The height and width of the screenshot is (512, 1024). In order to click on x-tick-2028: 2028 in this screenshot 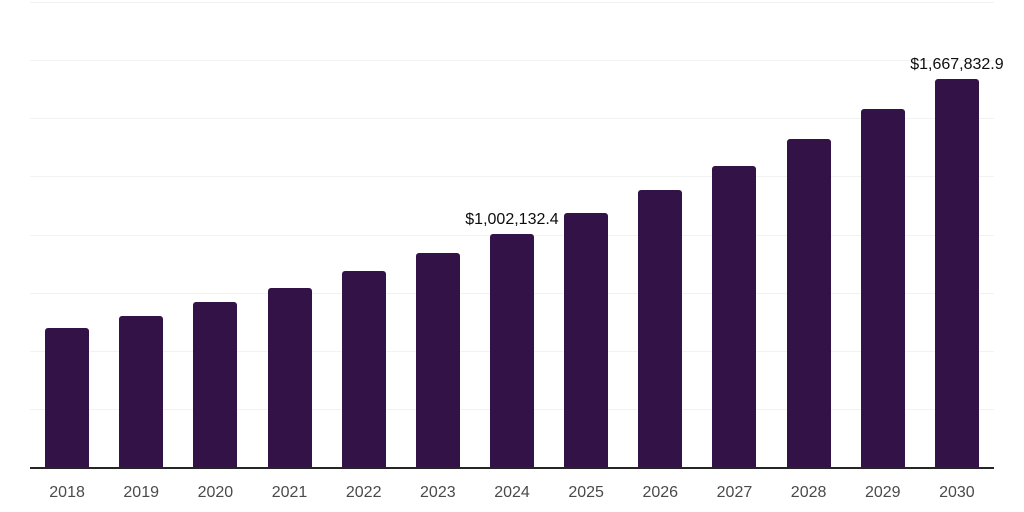, I will do `click(808, 492)`.